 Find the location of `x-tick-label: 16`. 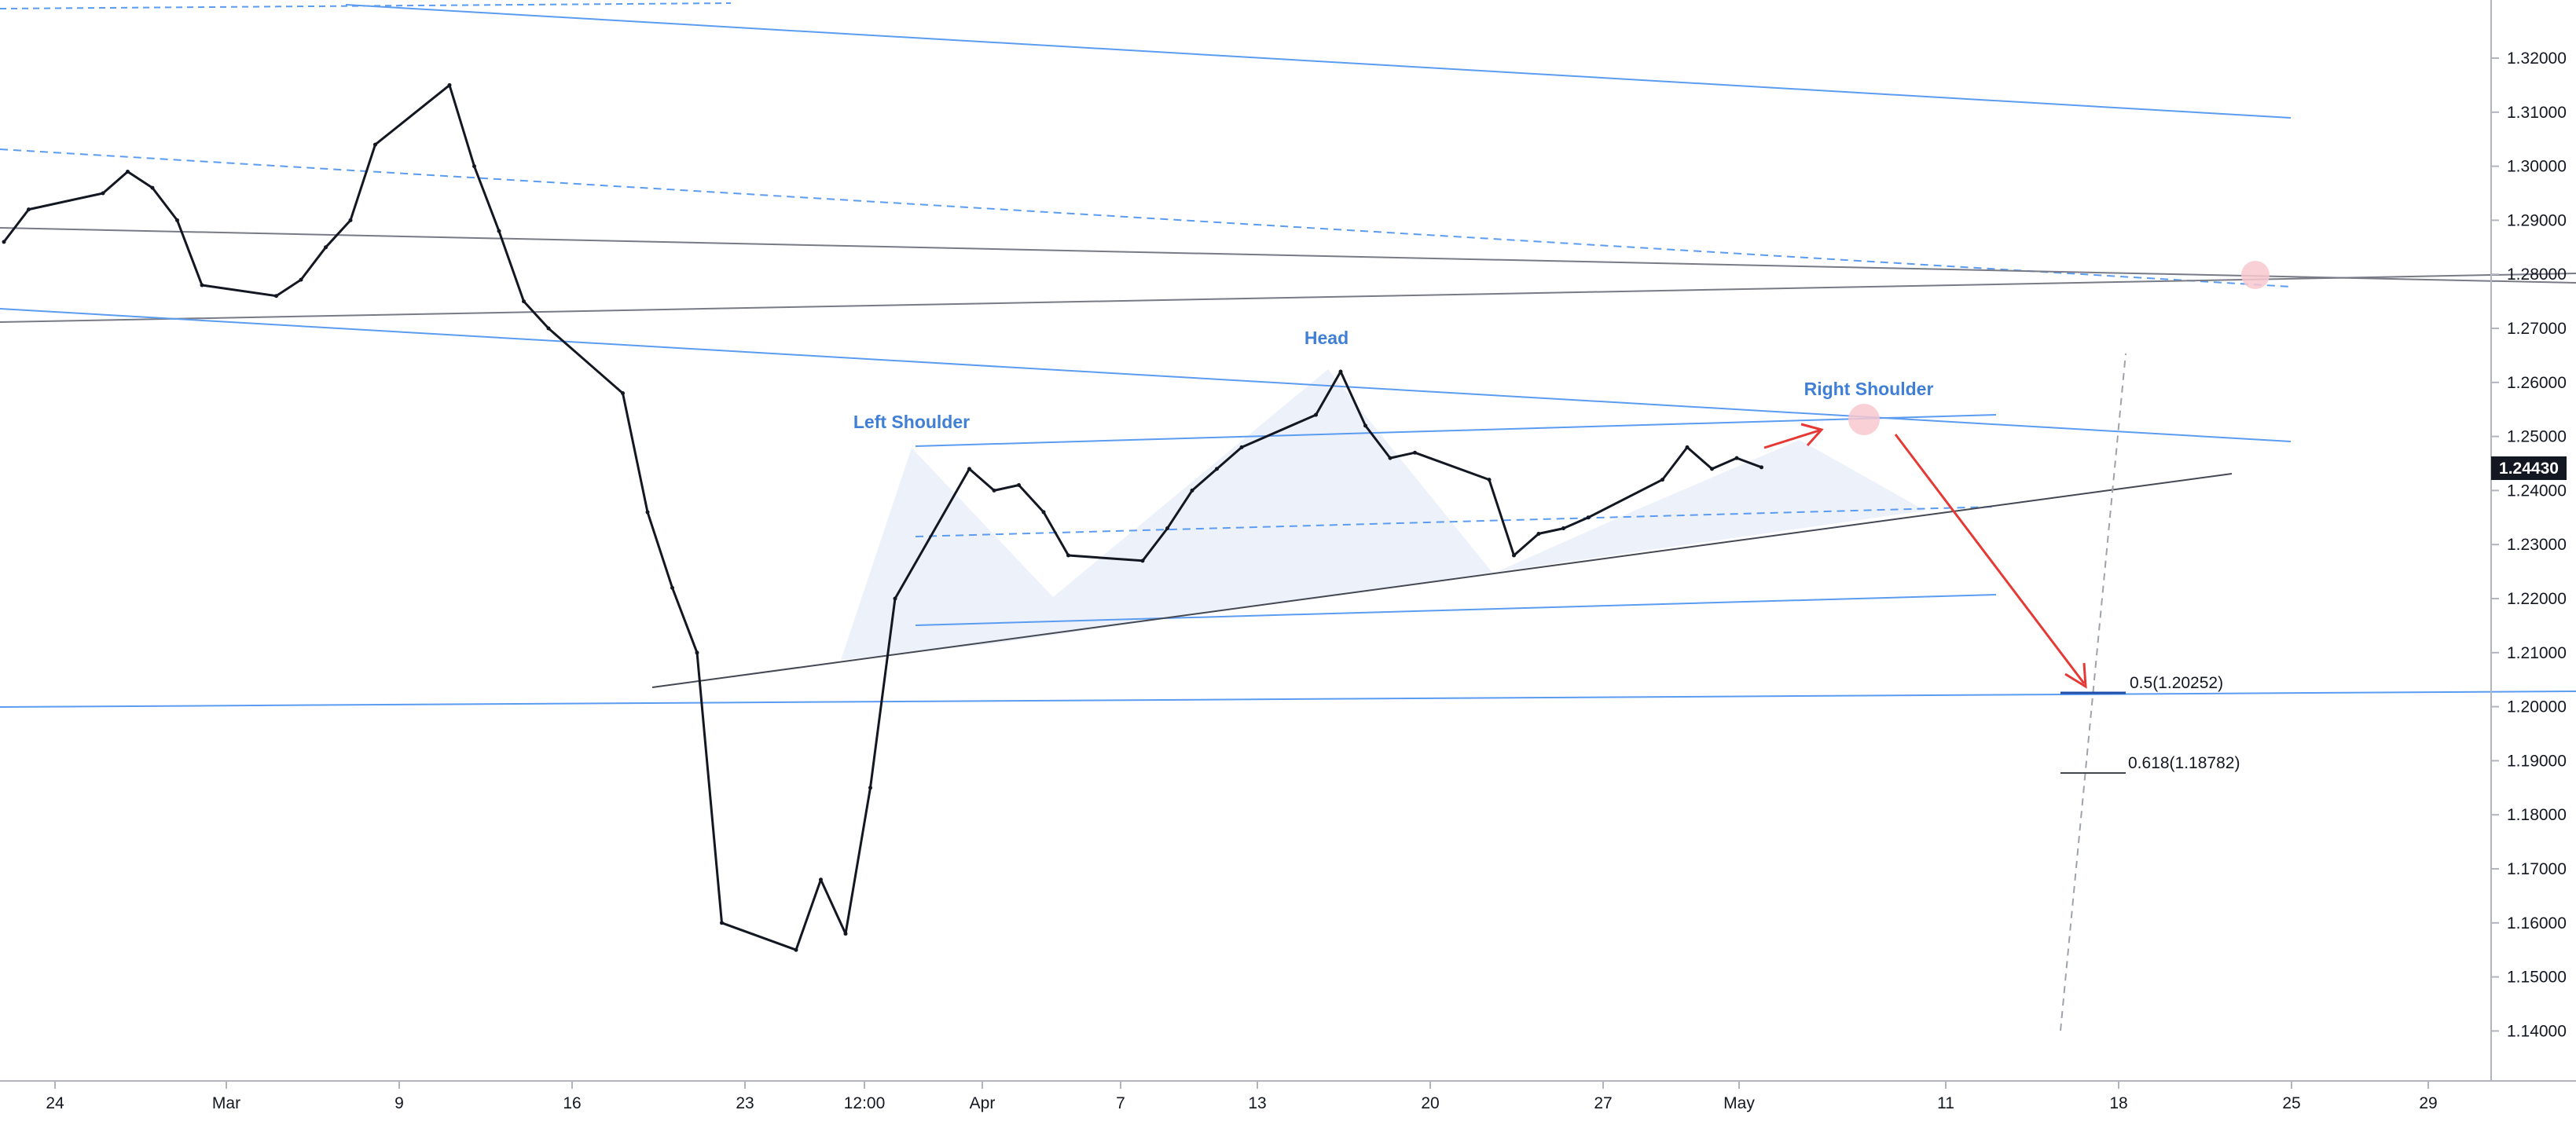

x-tick-label: 16 is located at coordinates (572, 1103).